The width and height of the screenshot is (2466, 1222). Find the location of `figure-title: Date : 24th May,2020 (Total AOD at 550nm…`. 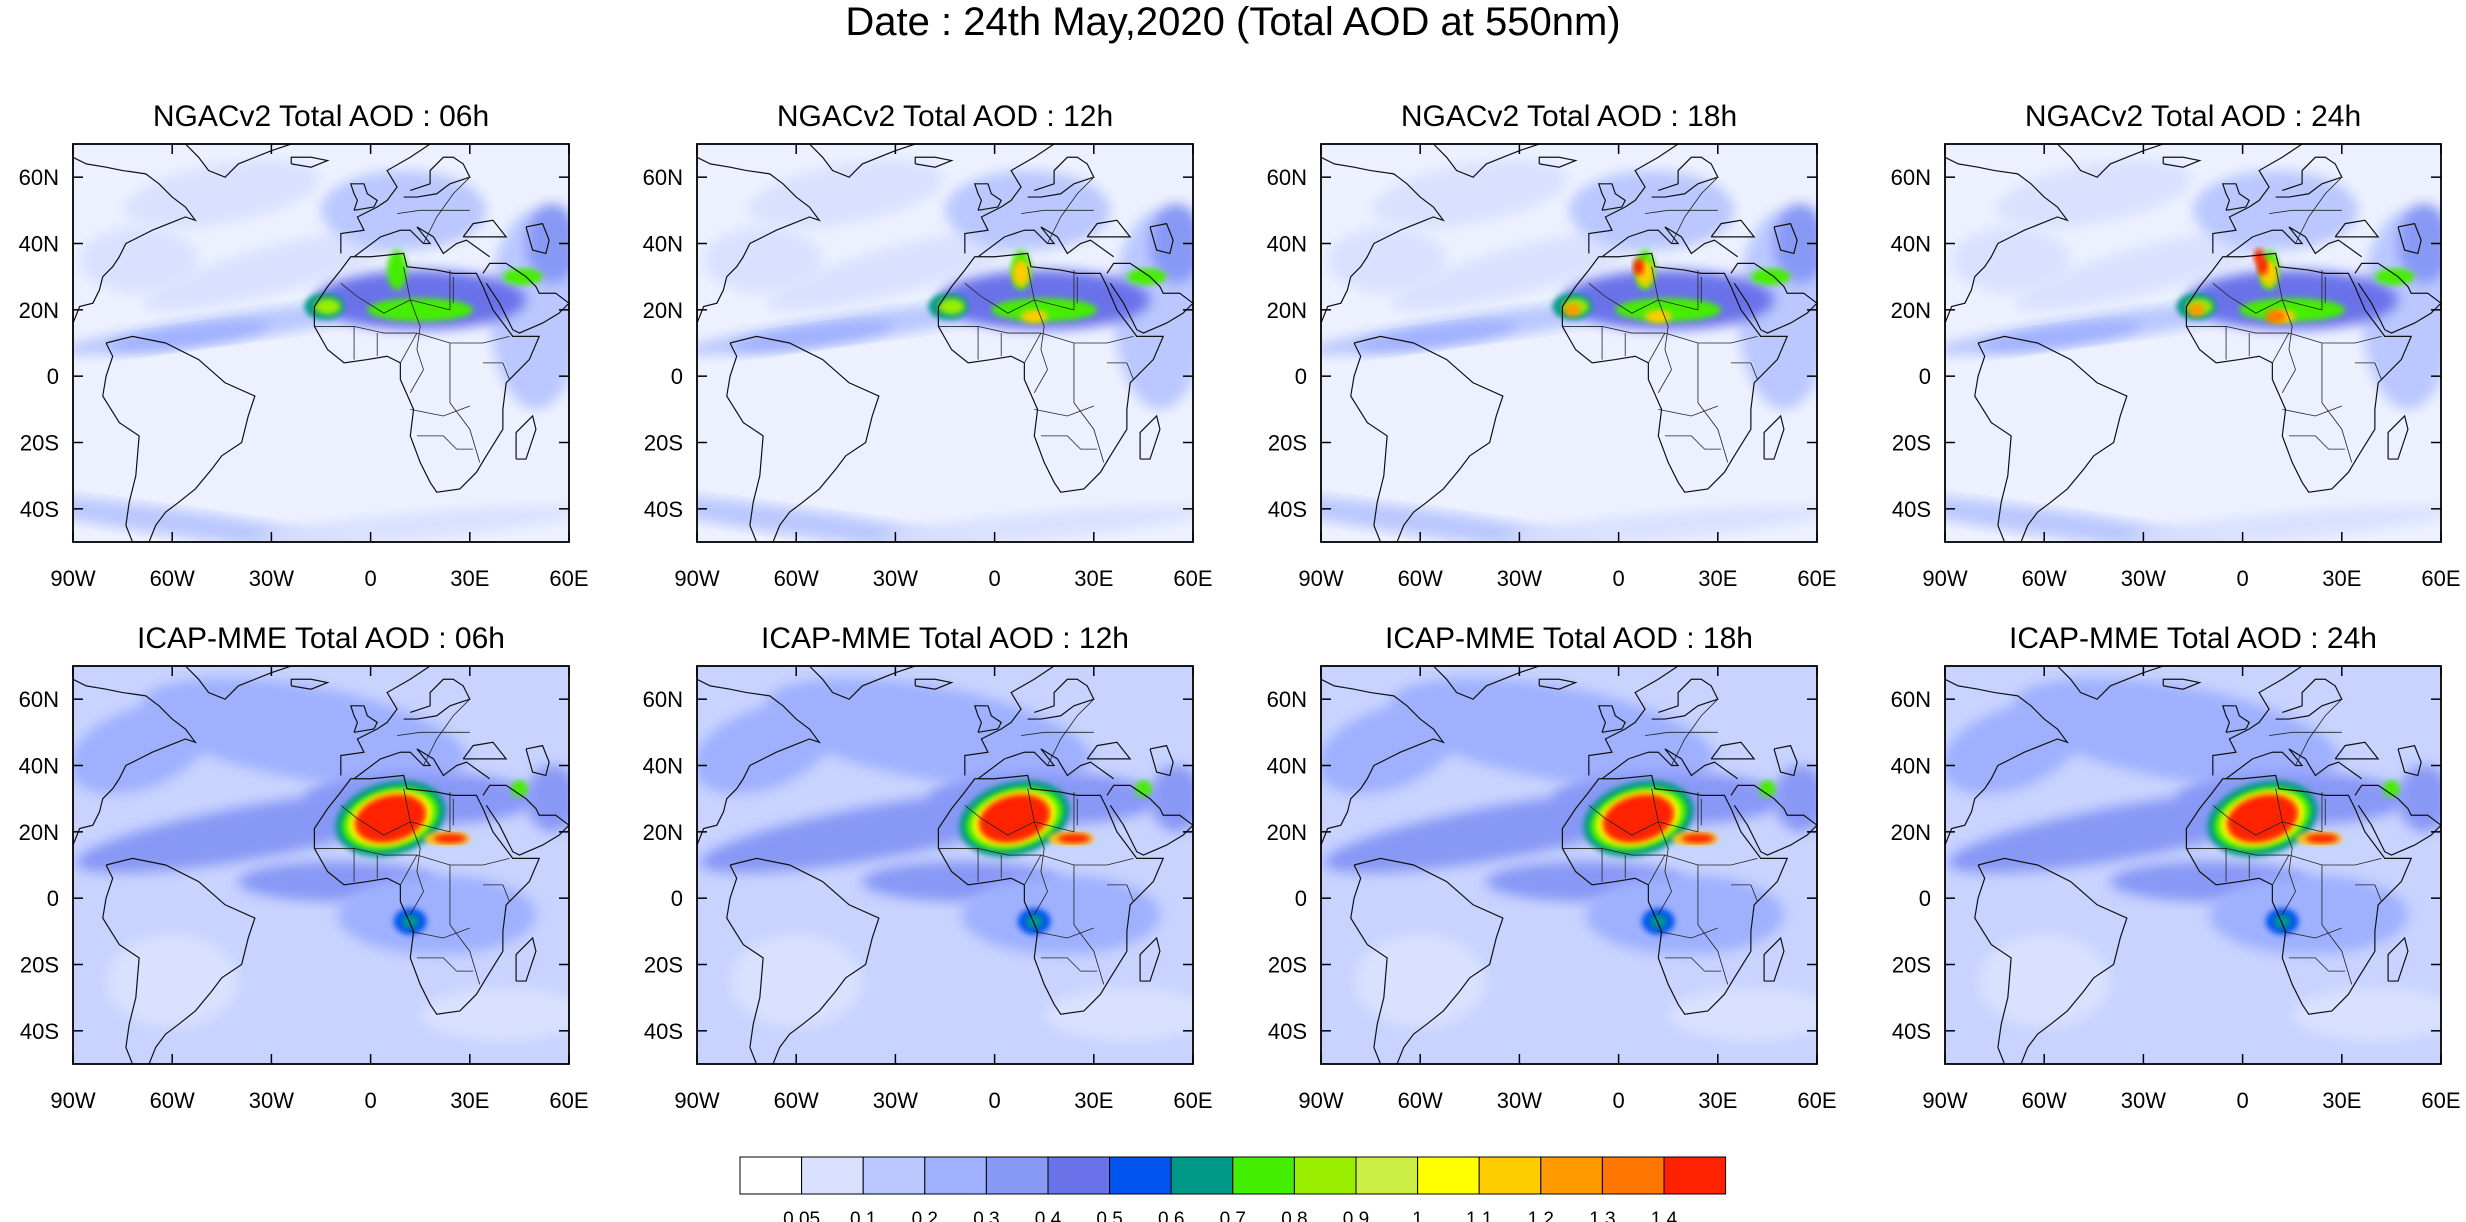

figure-title: Date : 24th May,2020 (Total AOD at 550nm… is located at coordinates (1233, 22).